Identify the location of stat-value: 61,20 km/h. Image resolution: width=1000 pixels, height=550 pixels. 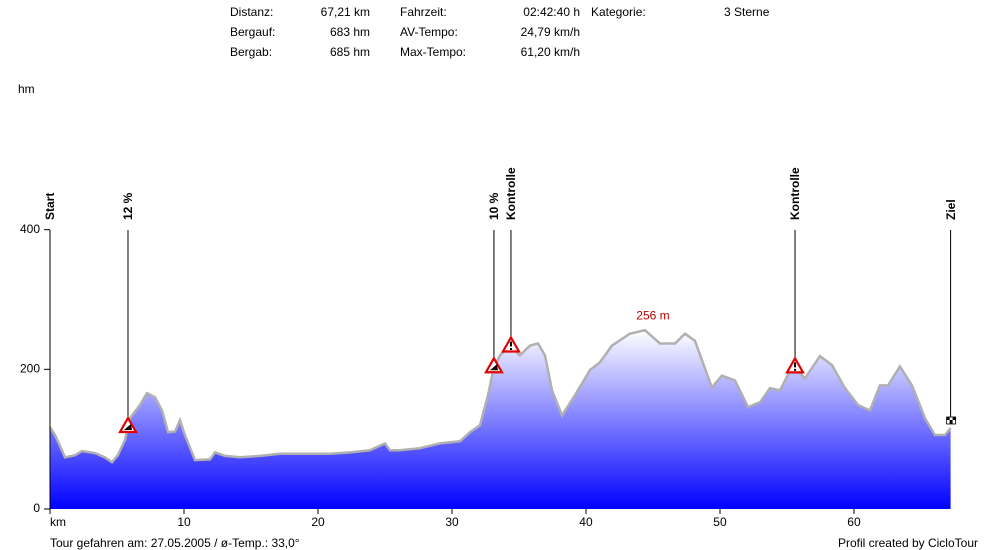
(550, 52).